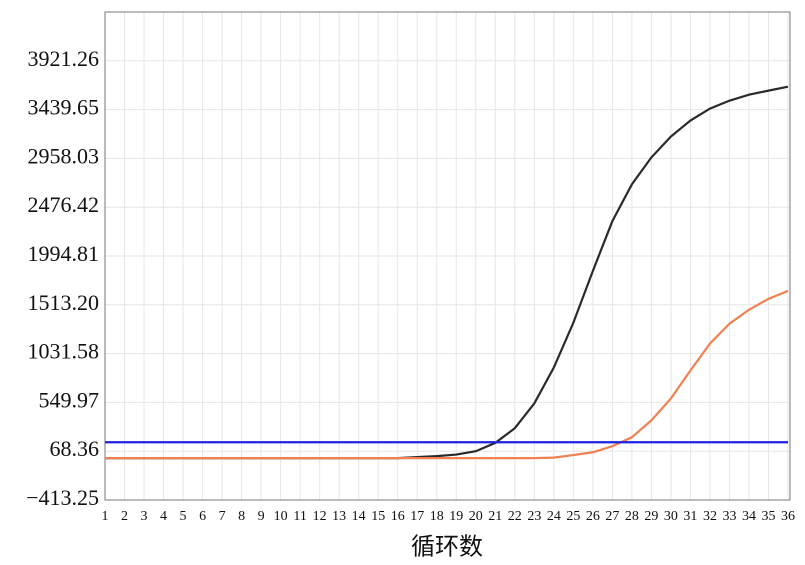 This screenshot has width=805, height=565. Describe the element at coordinates (359, 516) in the screenshot. I see `x-tick-label: 14` at that location.